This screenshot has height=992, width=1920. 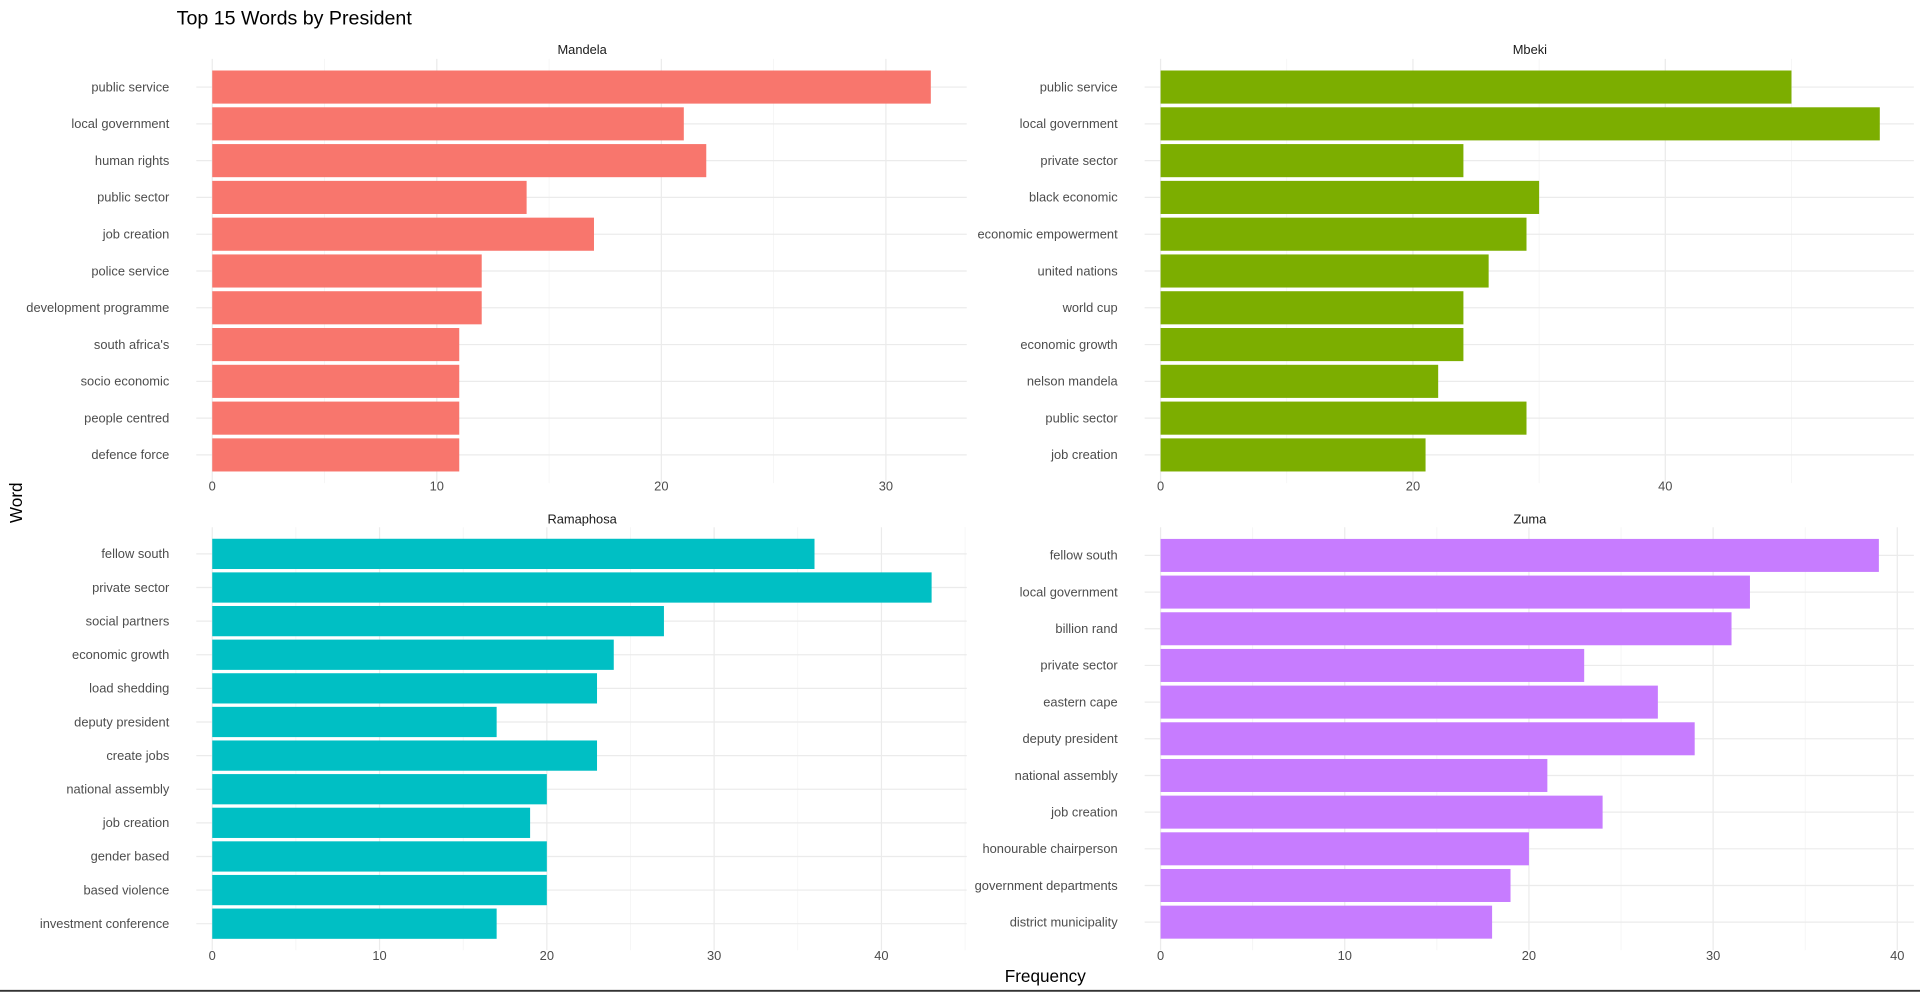 What do you see at coordinates (130, 270) in the screenshot?
I see `y-tick-label: police service` at bounding box center [130, 270].